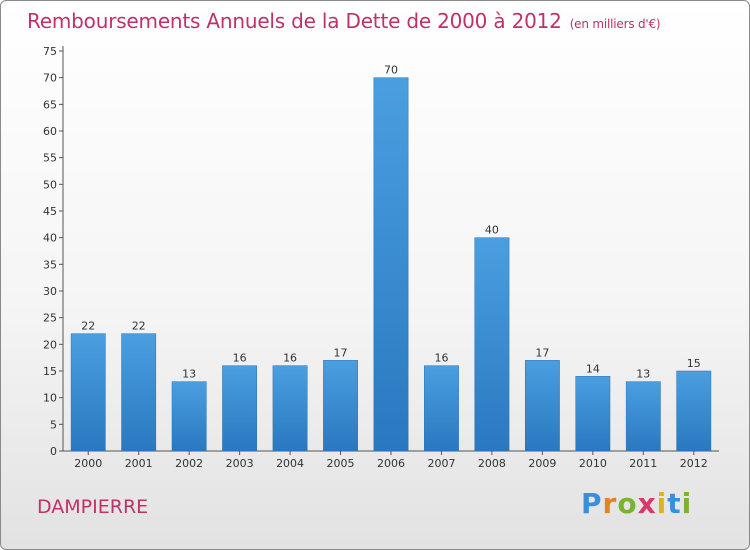 The image size is (750, 550). I want to click on bar-2011, so click(643, 416).